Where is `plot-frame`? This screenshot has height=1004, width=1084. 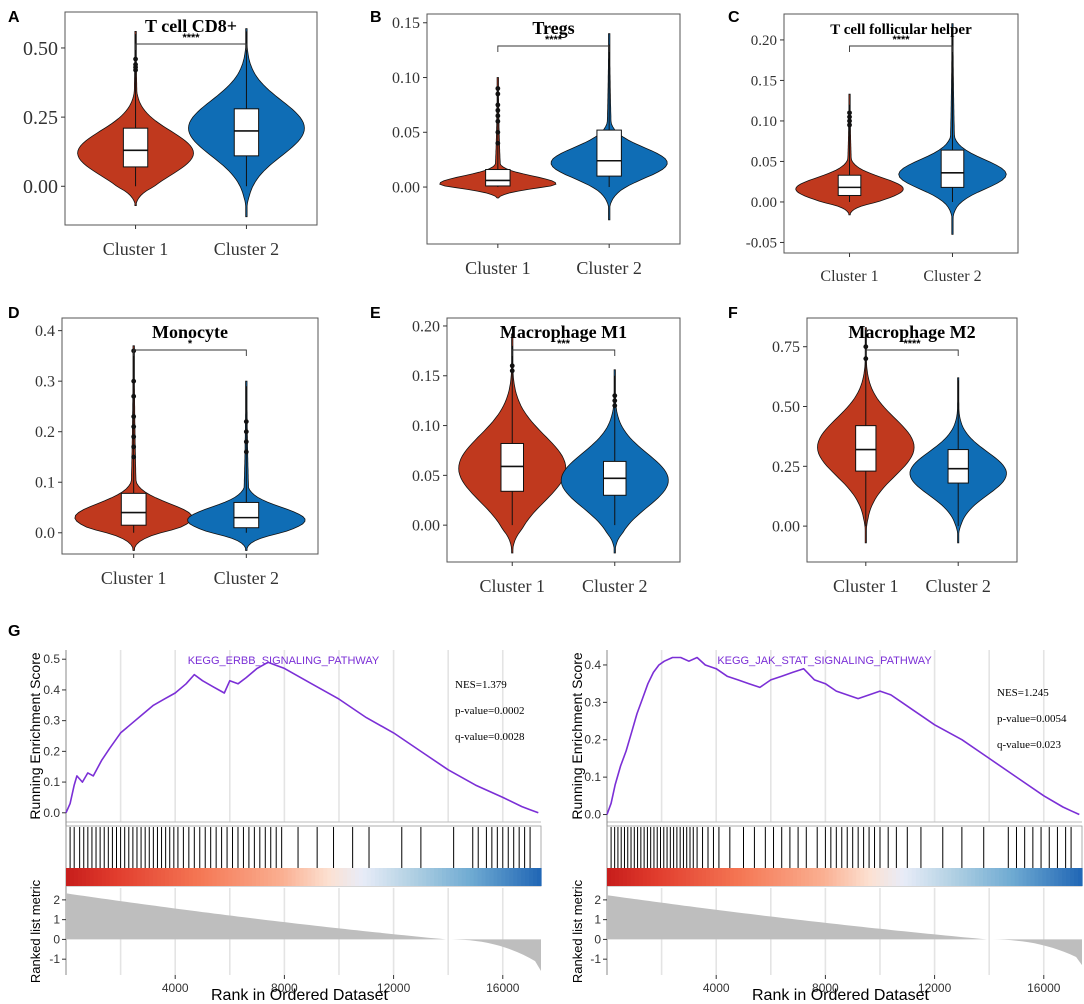 plot-frame is located at coordinates (191, 118).